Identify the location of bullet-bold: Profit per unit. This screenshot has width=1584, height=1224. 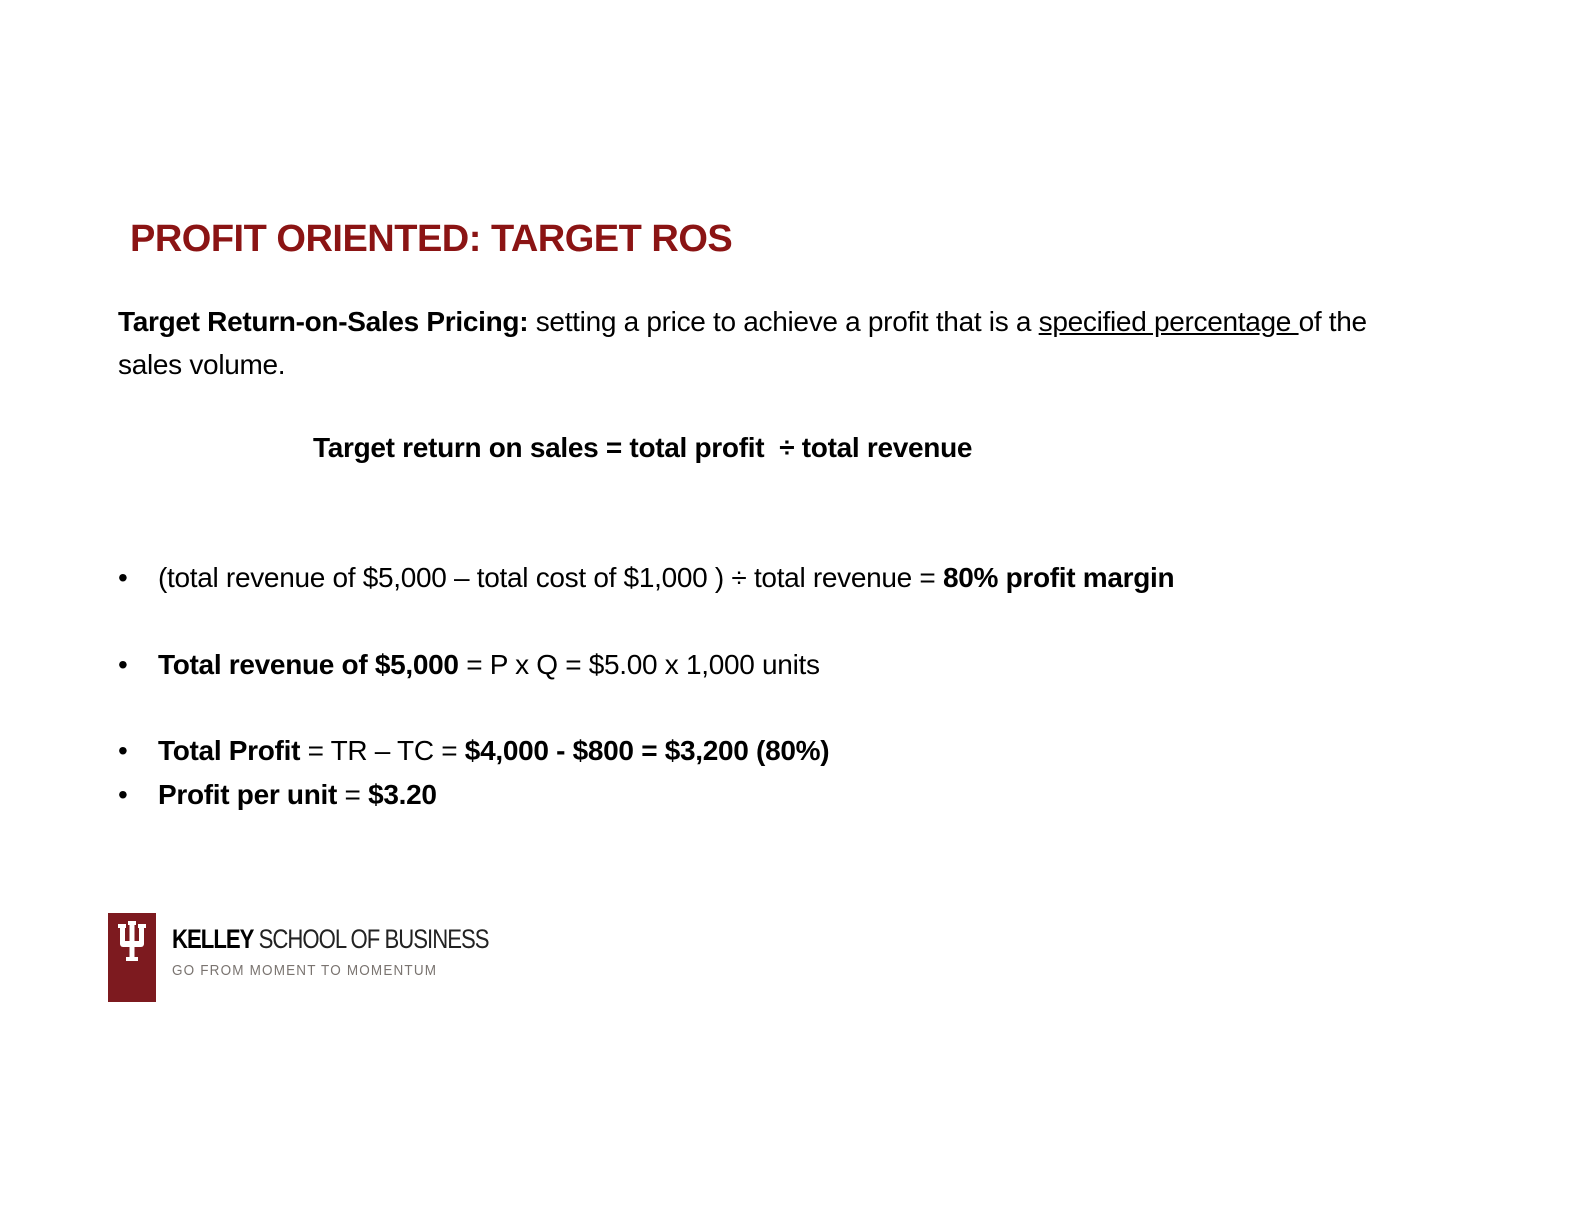
(248, 794).